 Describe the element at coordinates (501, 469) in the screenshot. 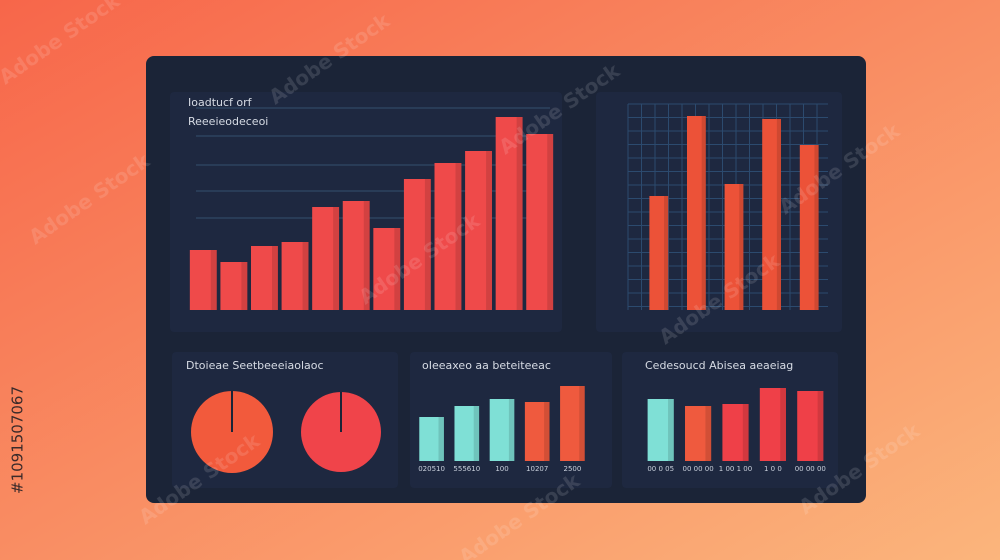

I see `x-tick-label: 100` at that location.